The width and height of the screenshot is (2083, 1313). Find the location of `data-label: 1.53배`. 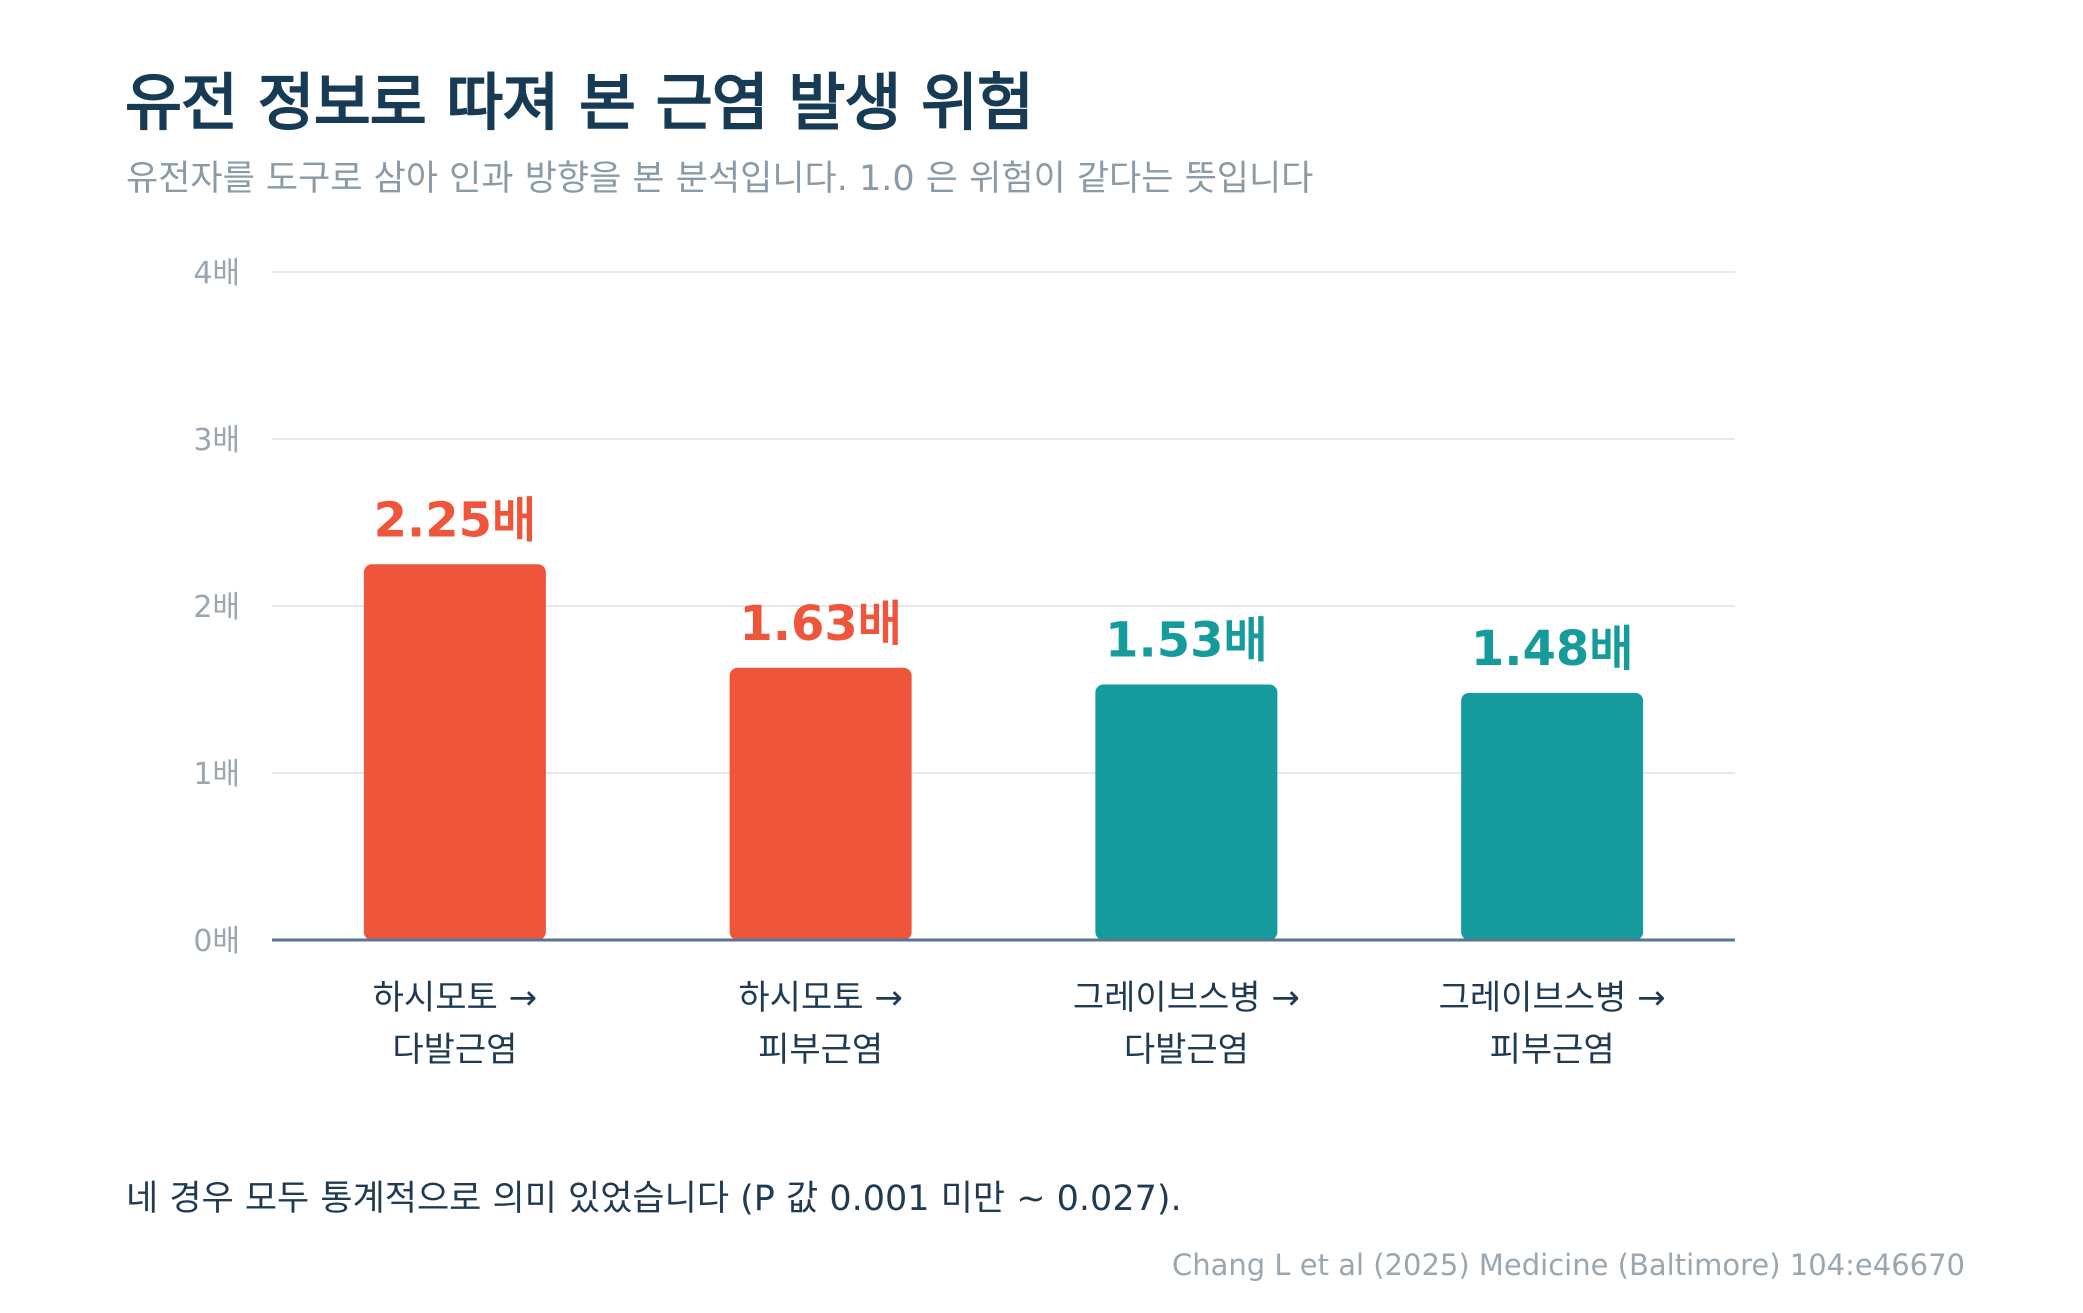

data-label: 1.53배 is located at coordinates (1186, 640).